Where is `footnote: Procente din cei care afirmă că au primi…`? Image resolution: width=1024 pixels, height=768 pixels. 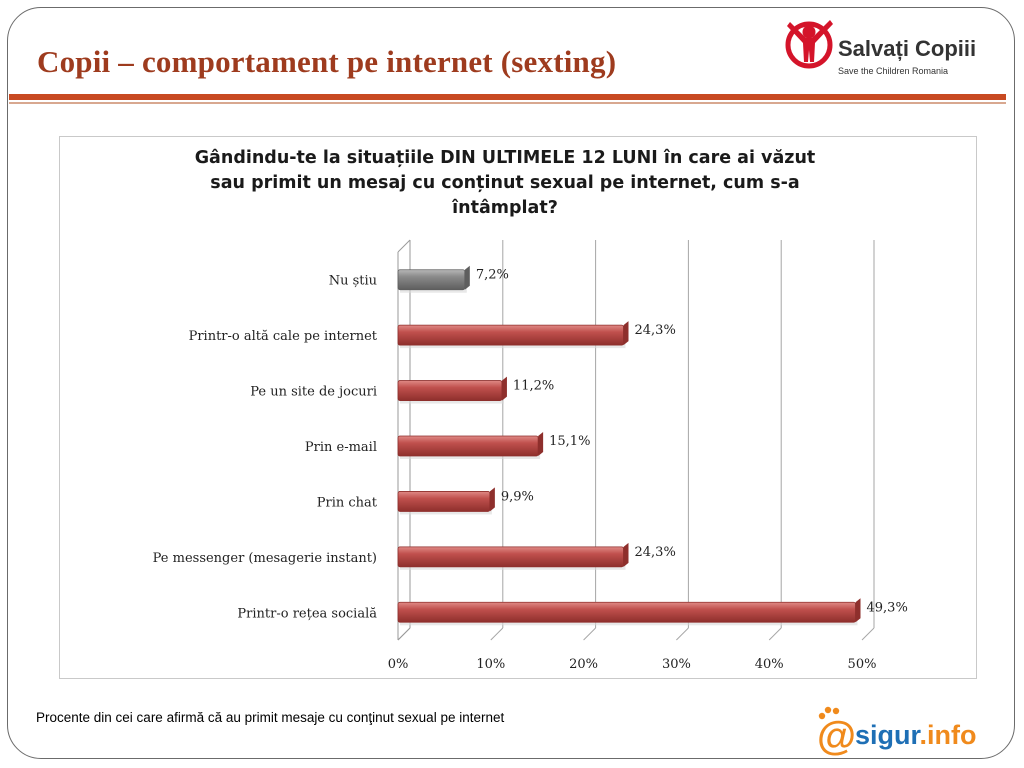 footnote: Procente din cei care afirmă că au primi… is located at coordinates (270, 717).